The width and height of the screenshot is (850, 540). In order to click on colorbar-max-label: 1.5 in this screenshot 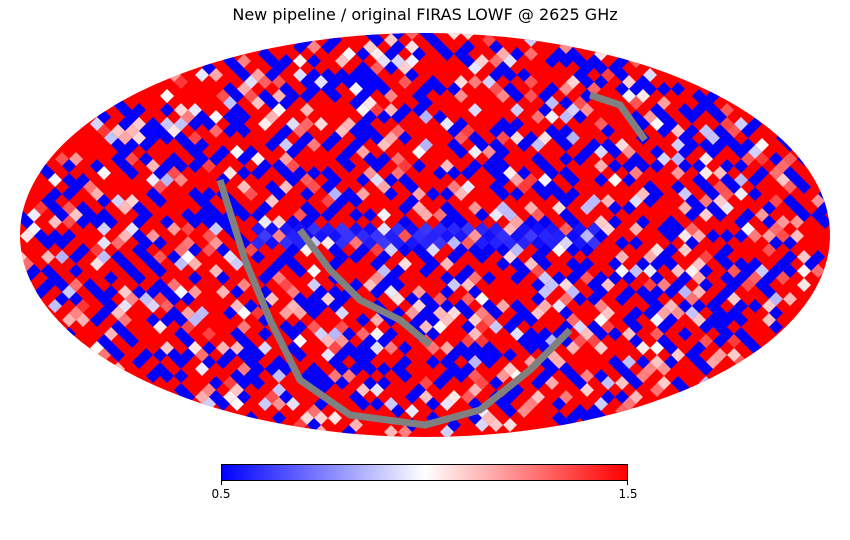, I will do `click(628, 494)`.